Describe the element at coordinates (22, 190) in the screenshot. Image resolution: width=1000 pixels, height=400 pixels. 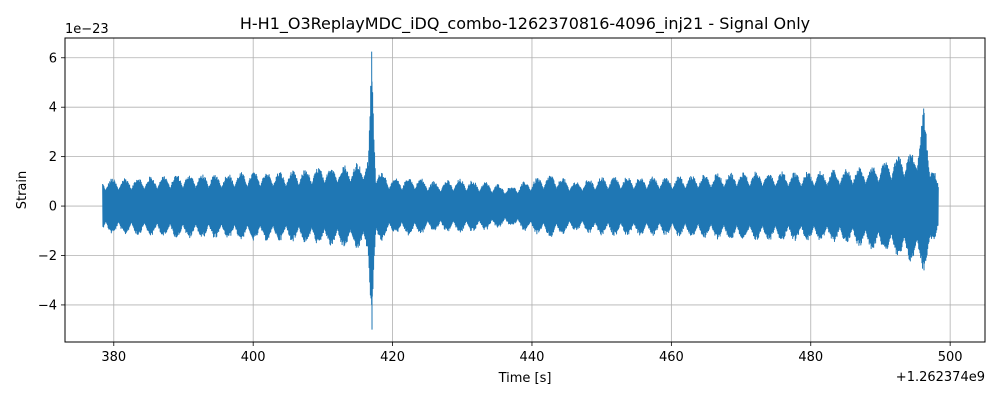
I see `y-axis-label: Strain` at that location.